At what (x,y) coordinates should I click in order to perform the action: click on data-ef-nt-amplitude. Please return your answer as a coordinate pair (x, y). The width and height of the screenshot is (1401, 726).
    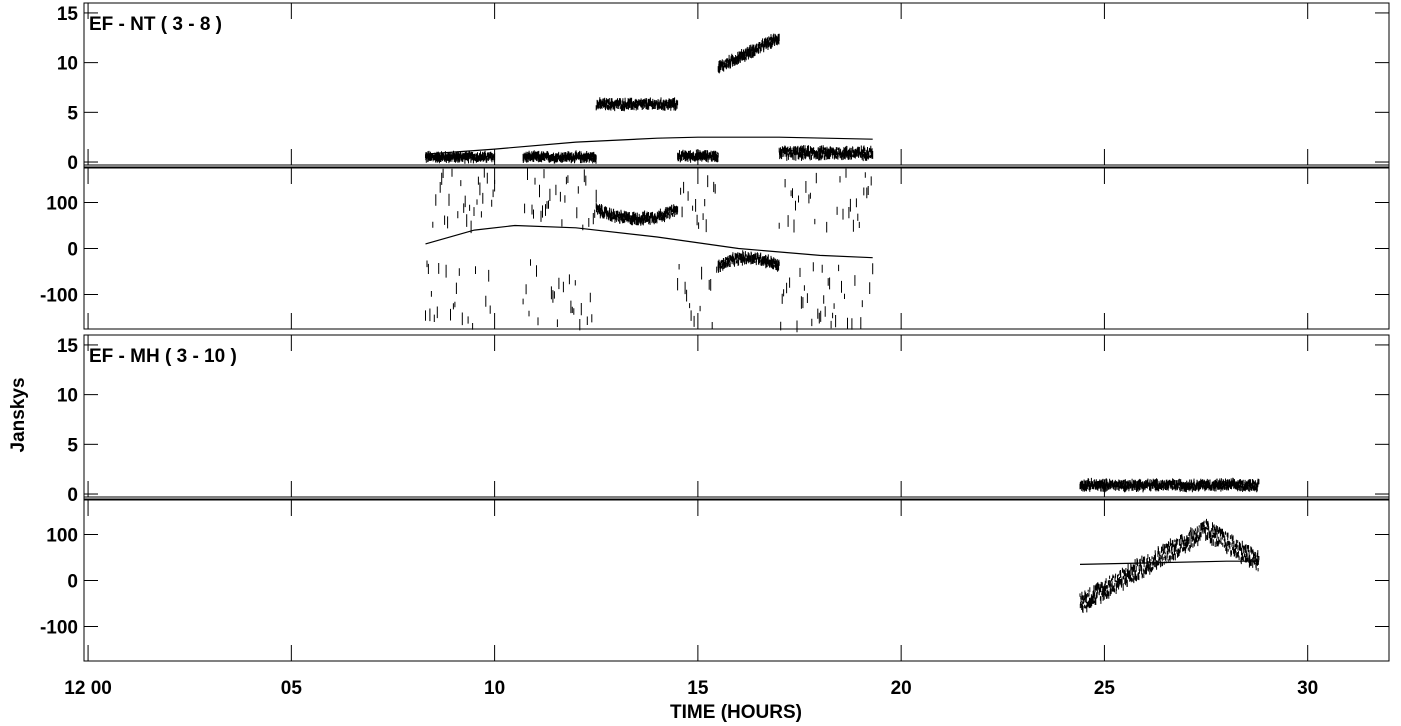
    Looking at the image, I should click on (649, 98).